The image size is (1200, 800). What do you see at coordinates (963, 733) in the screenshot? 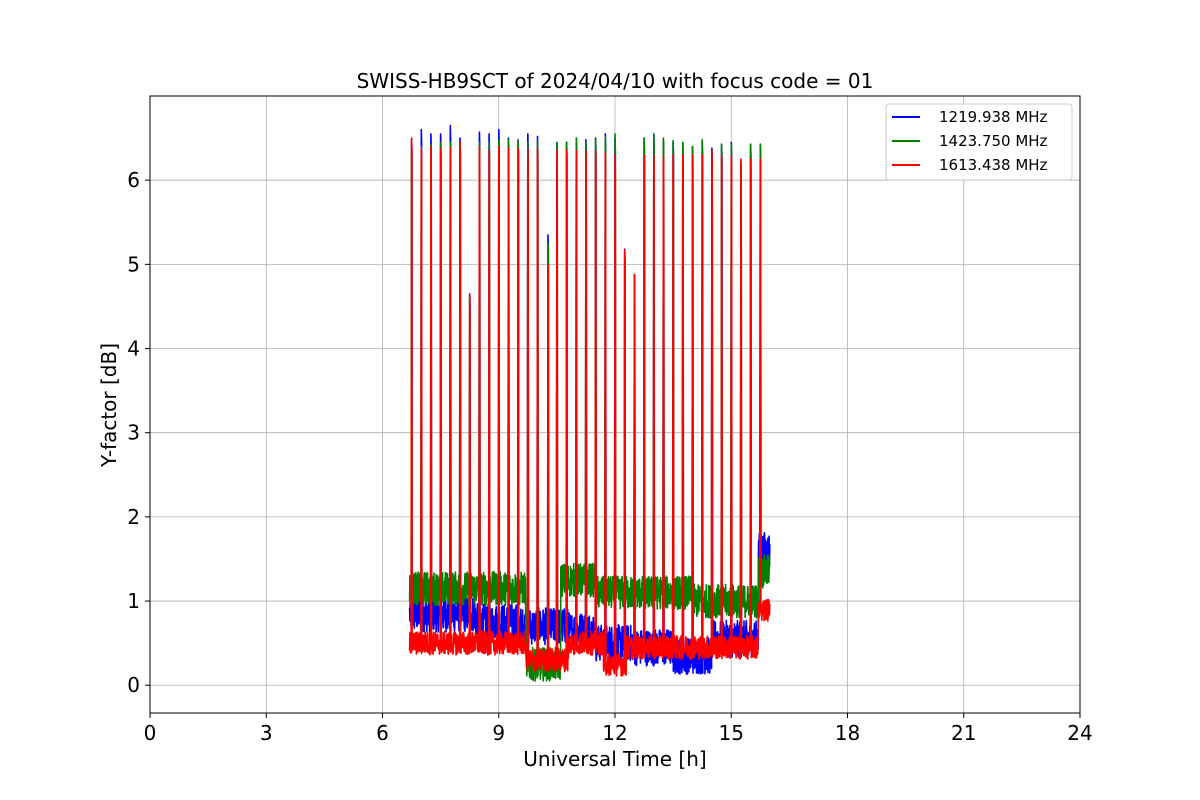
I see `x-tick-label: 21` at bounding box center [963, 733].